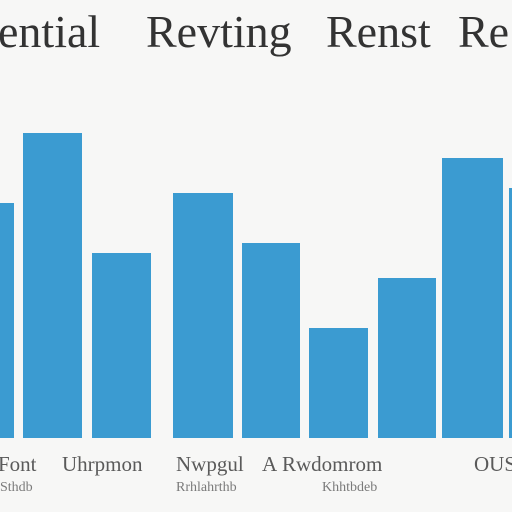 This screenshot has height=512, width=512. Describe the element at coordinates (102, 464) in the screenshot. I see `category-label-2: Uhrpmon` at that location.